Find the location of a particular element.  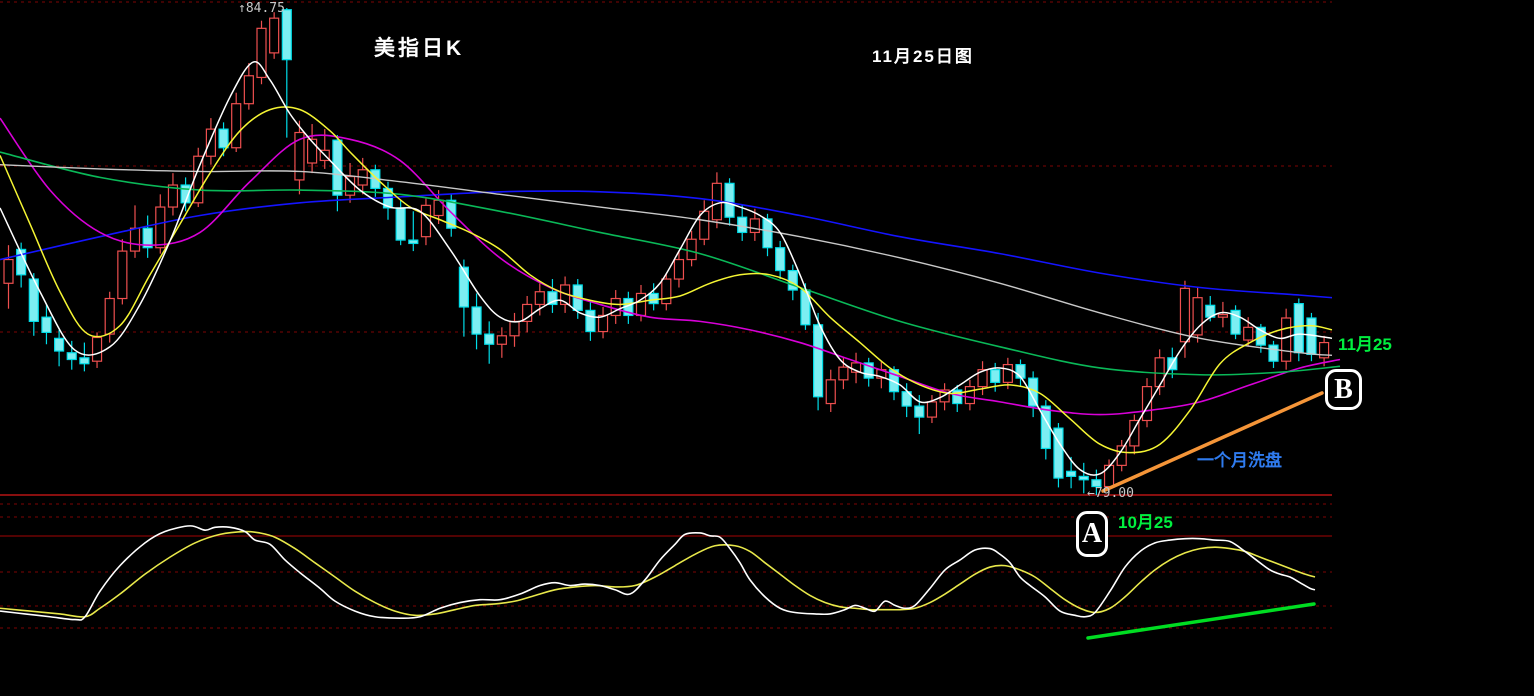

stoch-d is located at coordinates (658, 574).